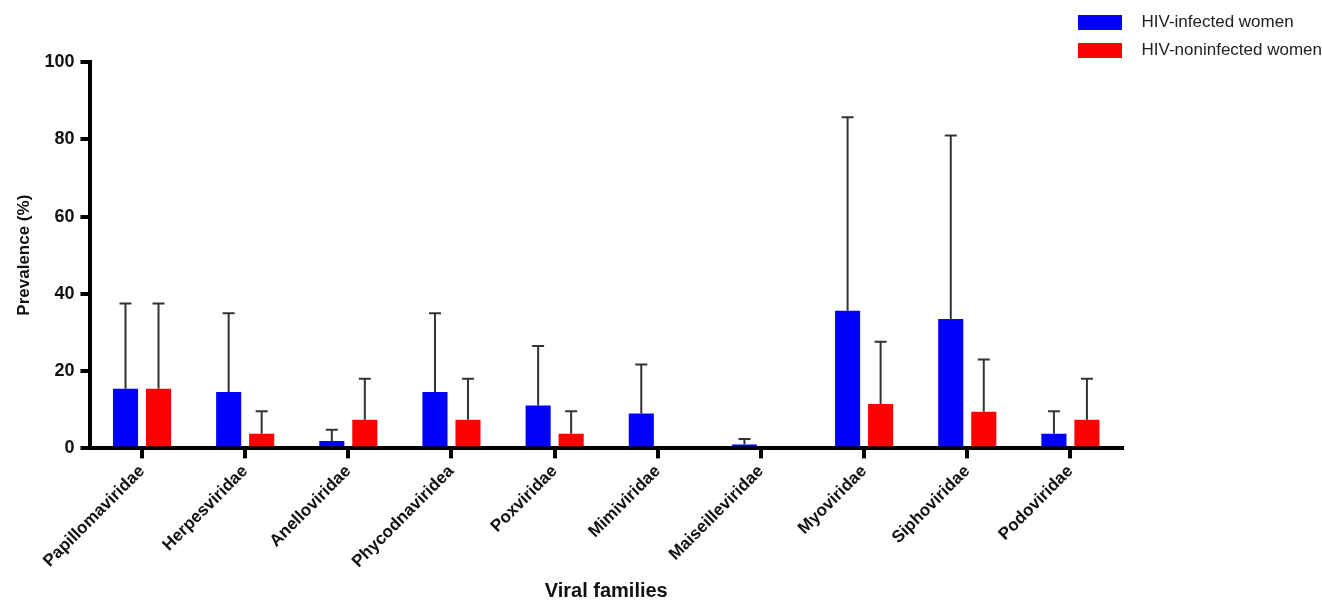 This screenshot has width=1322, height=611. What do you see at coordinates (64, 138) in the screenshot?
I see `y-tick-label: 80` at bounding box center [64, 138].